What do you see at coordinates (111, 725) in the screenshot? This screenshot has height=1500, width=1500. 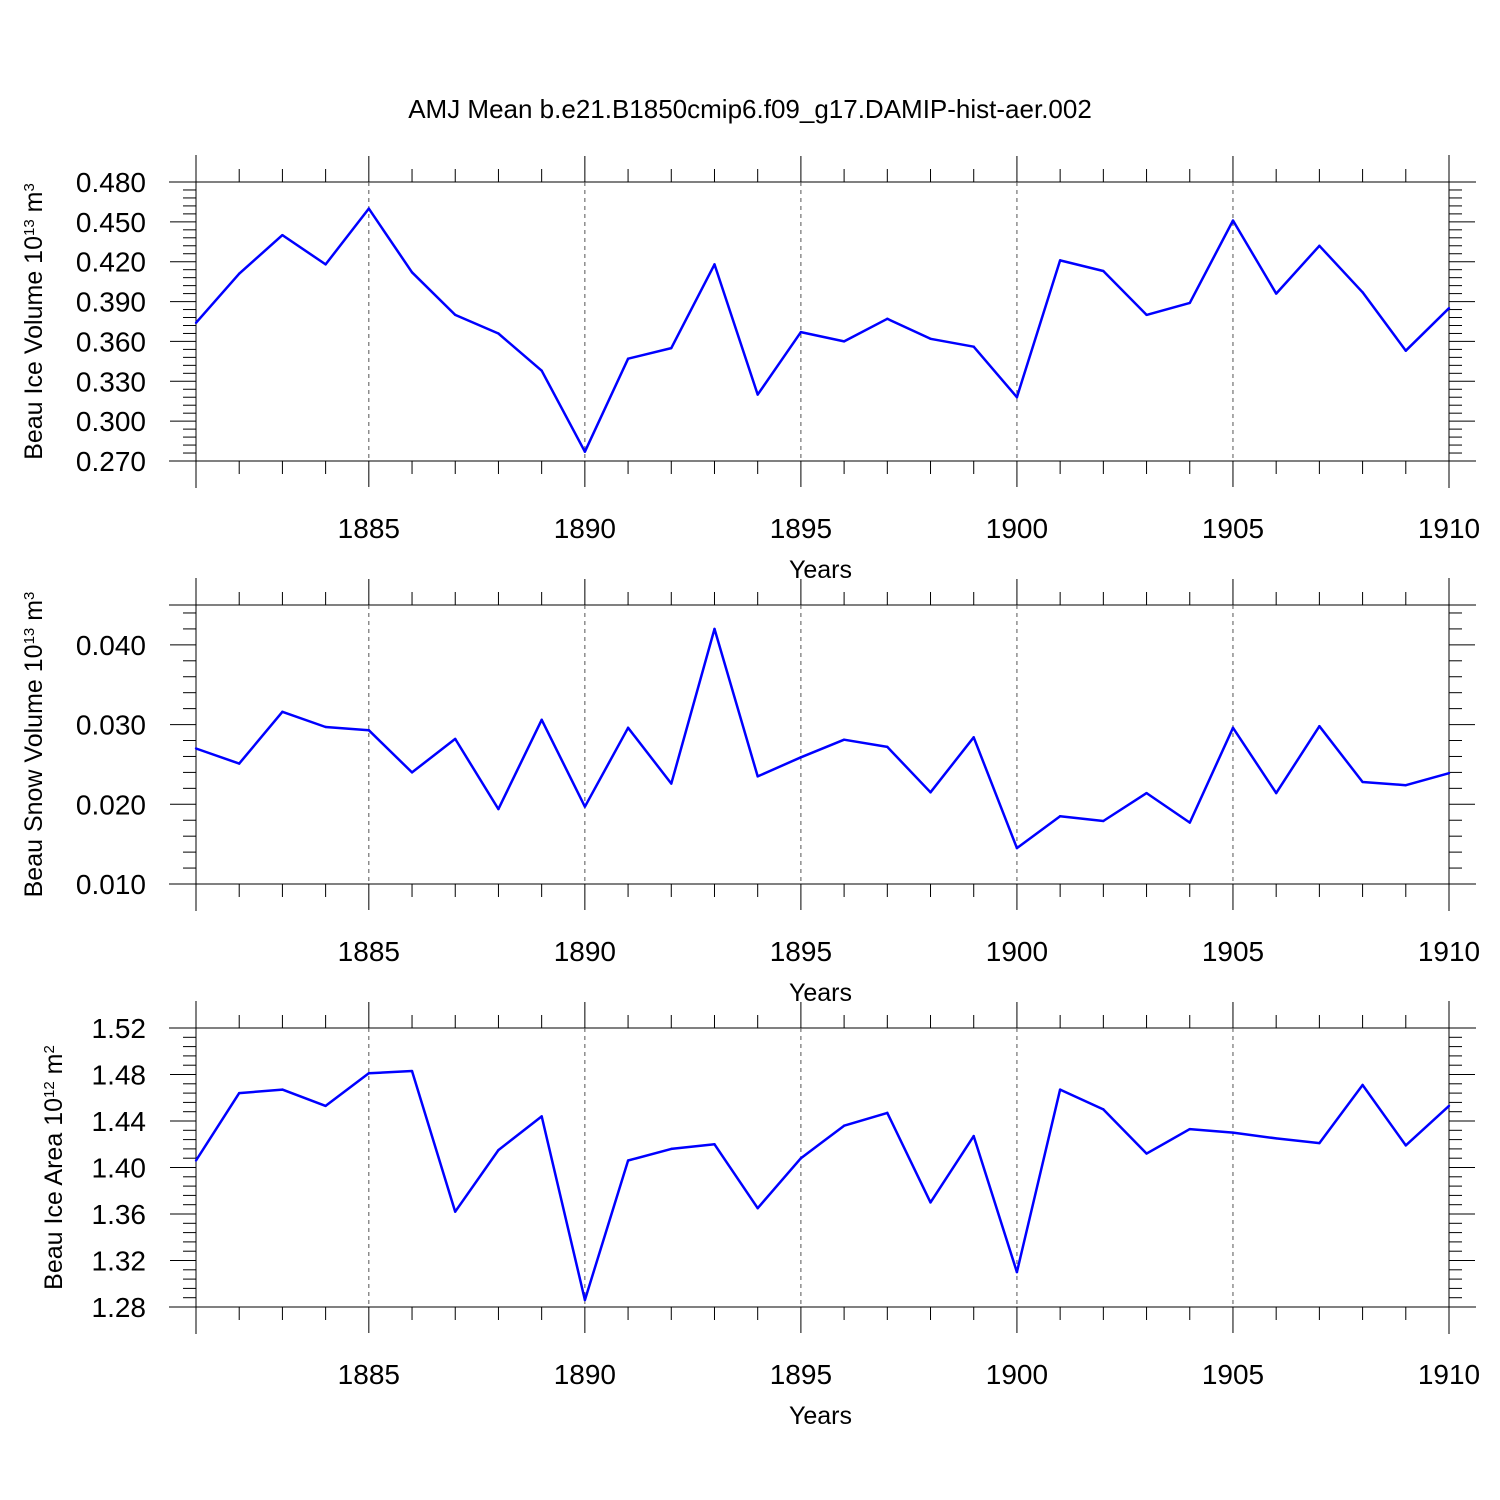 I see `y-tick-label: 0.030` at bounding box center [111, 725].